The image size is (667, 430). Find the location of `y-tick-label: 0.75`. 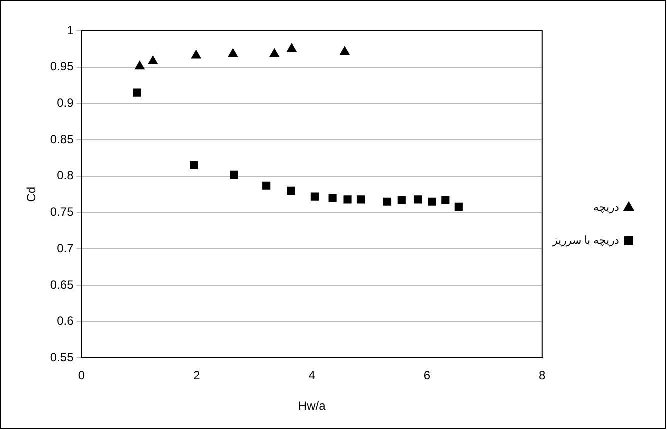

y-tick-label: 0.75 is located at coordinates (62, 212).